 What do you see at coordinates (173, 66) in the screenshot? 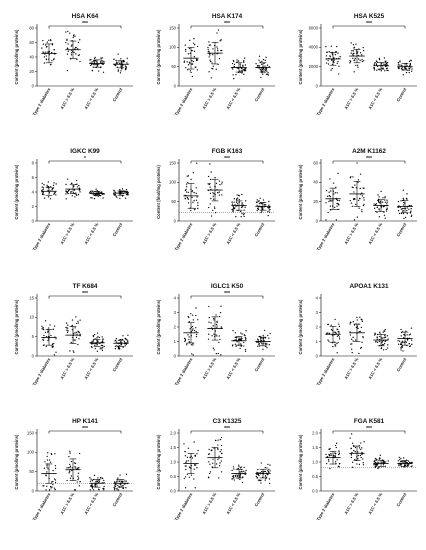
I see `y-tick-label: 50` at bounding box center [173, 66].